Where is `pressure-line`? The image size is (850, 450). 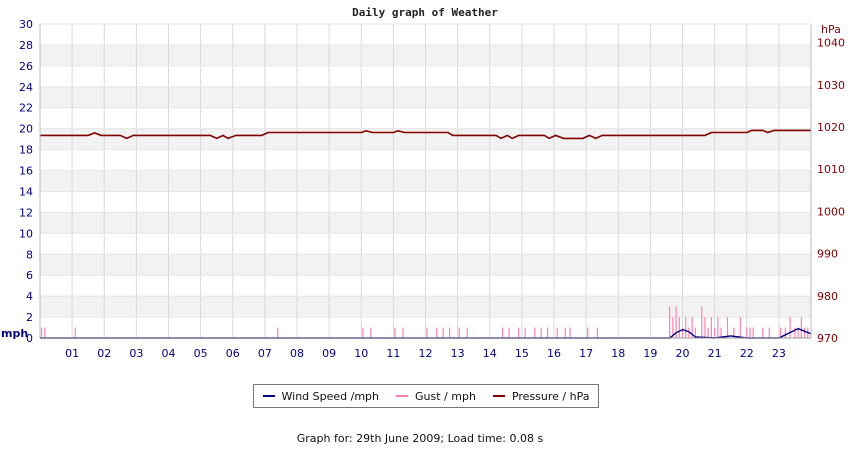 pressure-line is located at coordinates (425, 134).